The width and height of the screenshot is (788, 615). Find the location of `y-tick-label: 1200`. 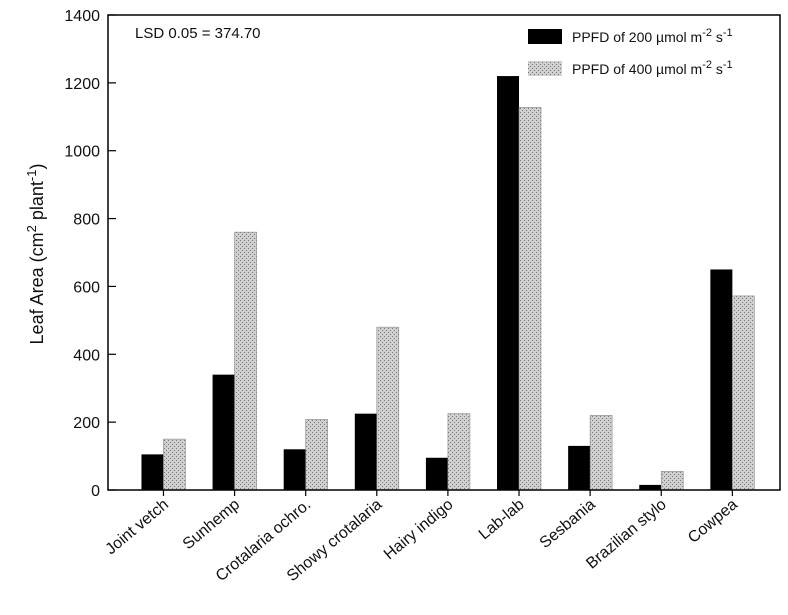

y-tick-label: 1200 is located at coordinates (82, 84).